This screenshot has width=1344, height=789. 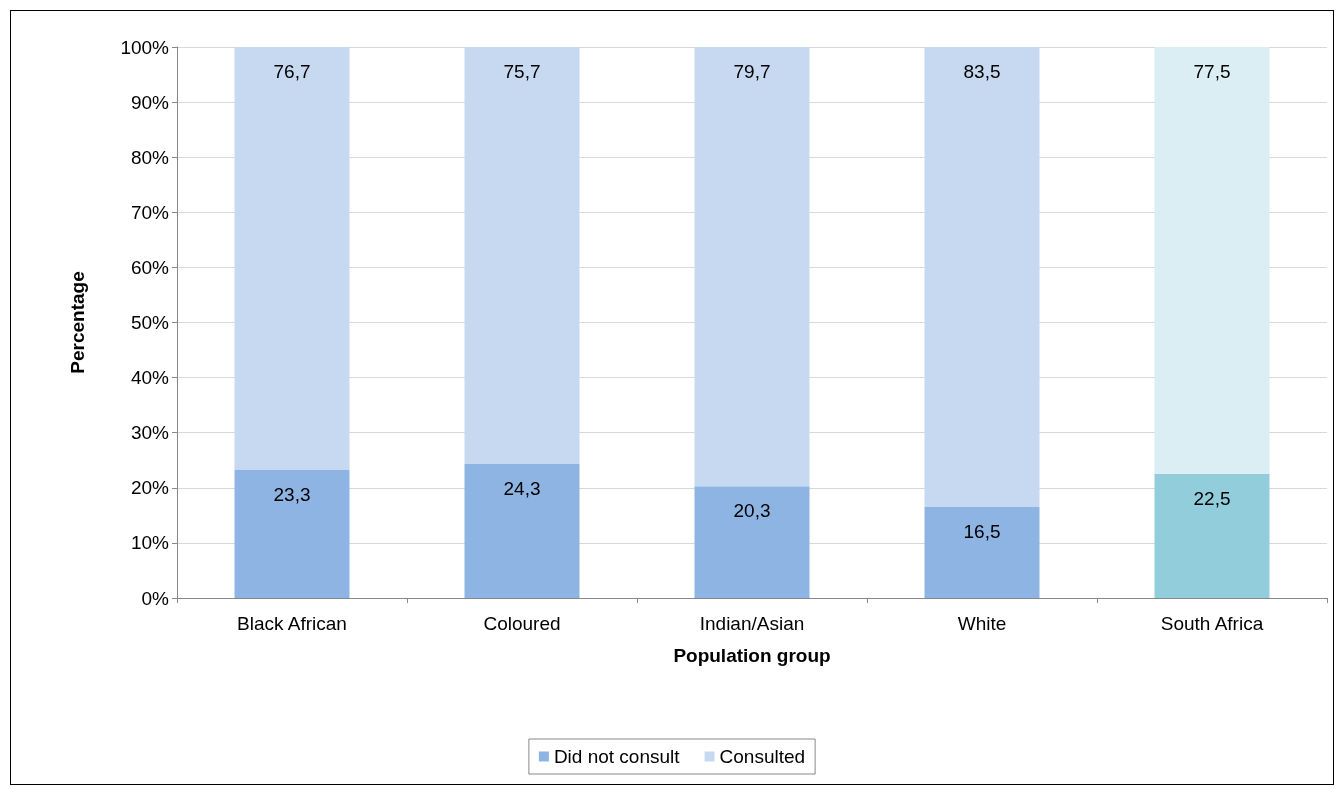 I want to click on x-tick-label: Coloured, so click(x=522, y=623).